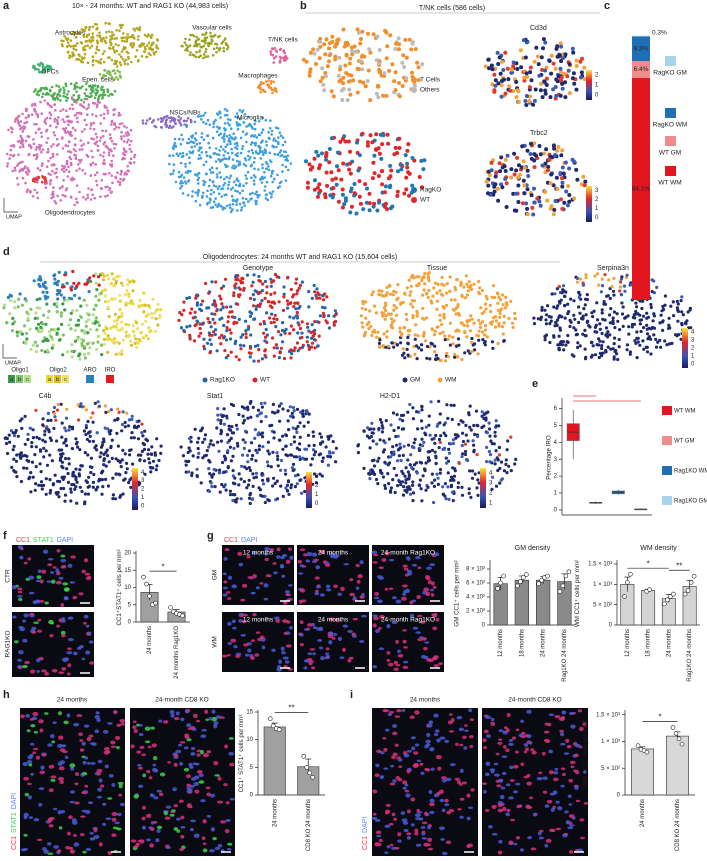 Image resolution: width=707 pixels, height=861 pixels. What do you see at coordinates (597, 218) in the screenshot?
I see `colorbar-tick: 0` at bounding box center [597, 218].